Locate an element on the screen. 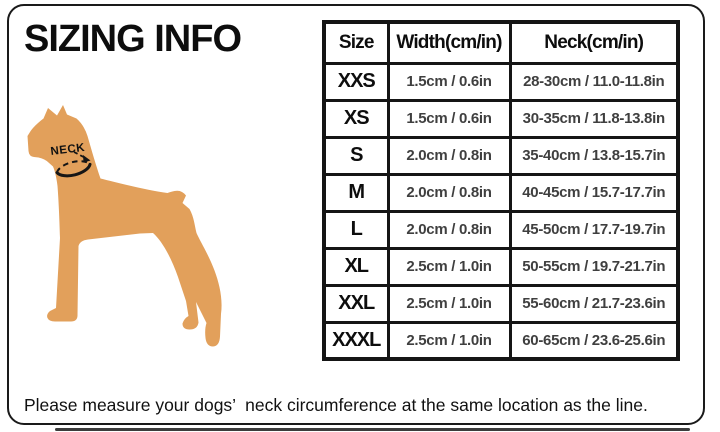  neck-cell: 28-30cm / 11.0-11.8in is located at coordinates (594, 81).